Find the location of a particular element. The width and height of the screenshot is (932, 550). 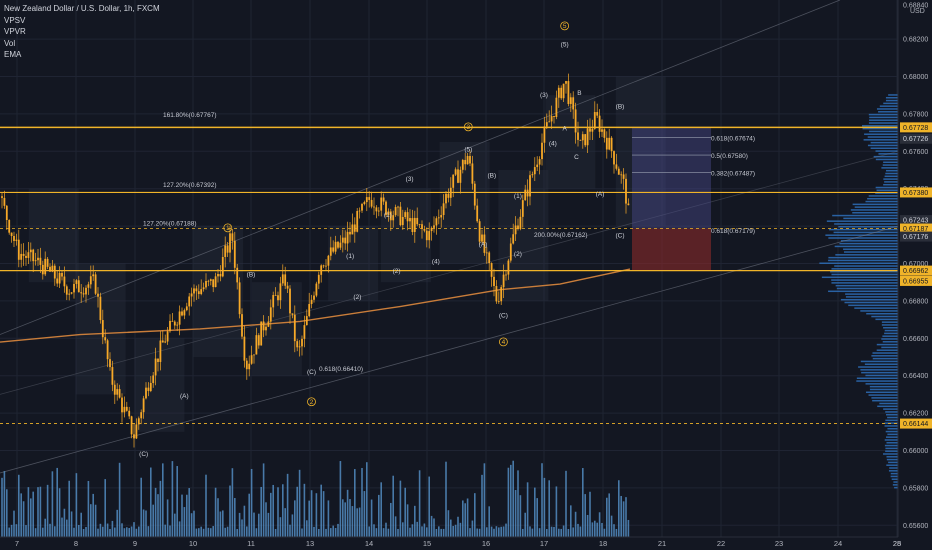

price-badge-text: 0.67176 is located at coordinates (915, 237).